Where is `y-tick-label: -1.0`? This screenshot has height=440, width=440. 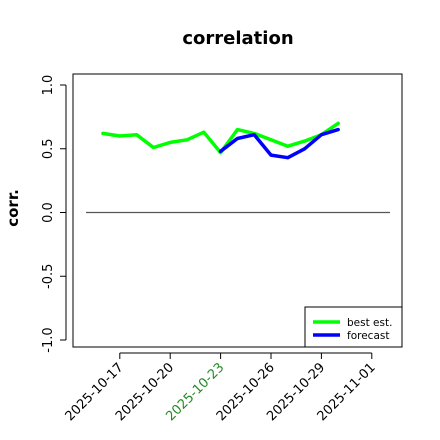 y-tick-label: -1.0 is located at coordinates (48, 339).